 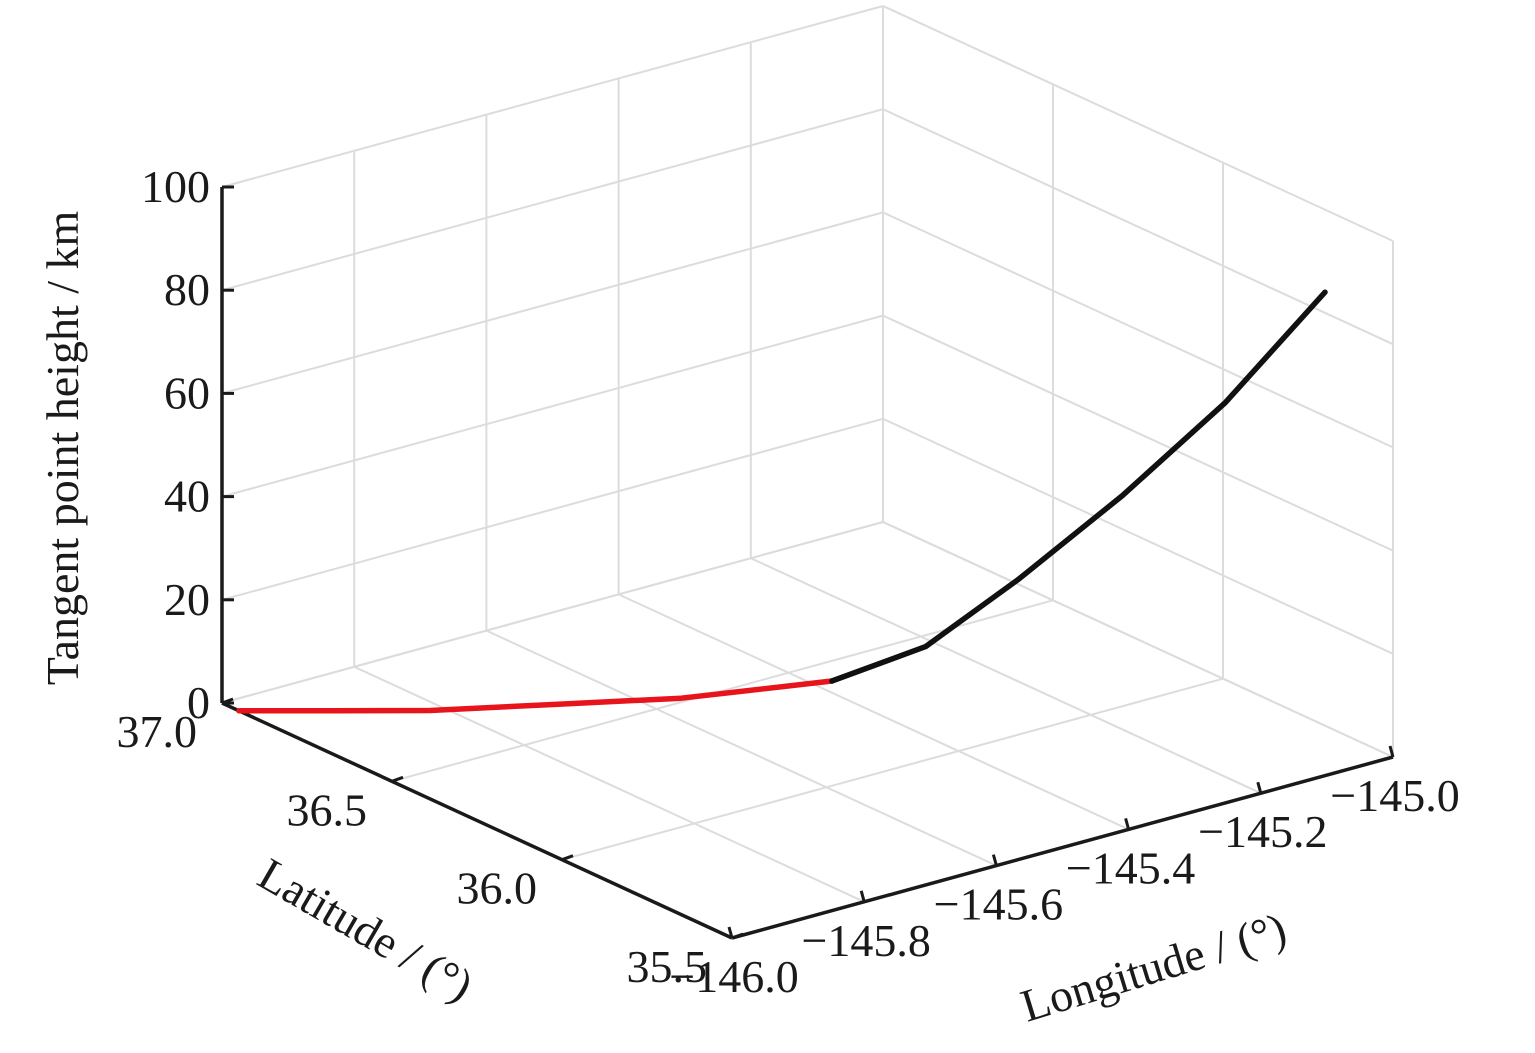 I want to click on z-tick-label: 0, so click(x=198, y=702).